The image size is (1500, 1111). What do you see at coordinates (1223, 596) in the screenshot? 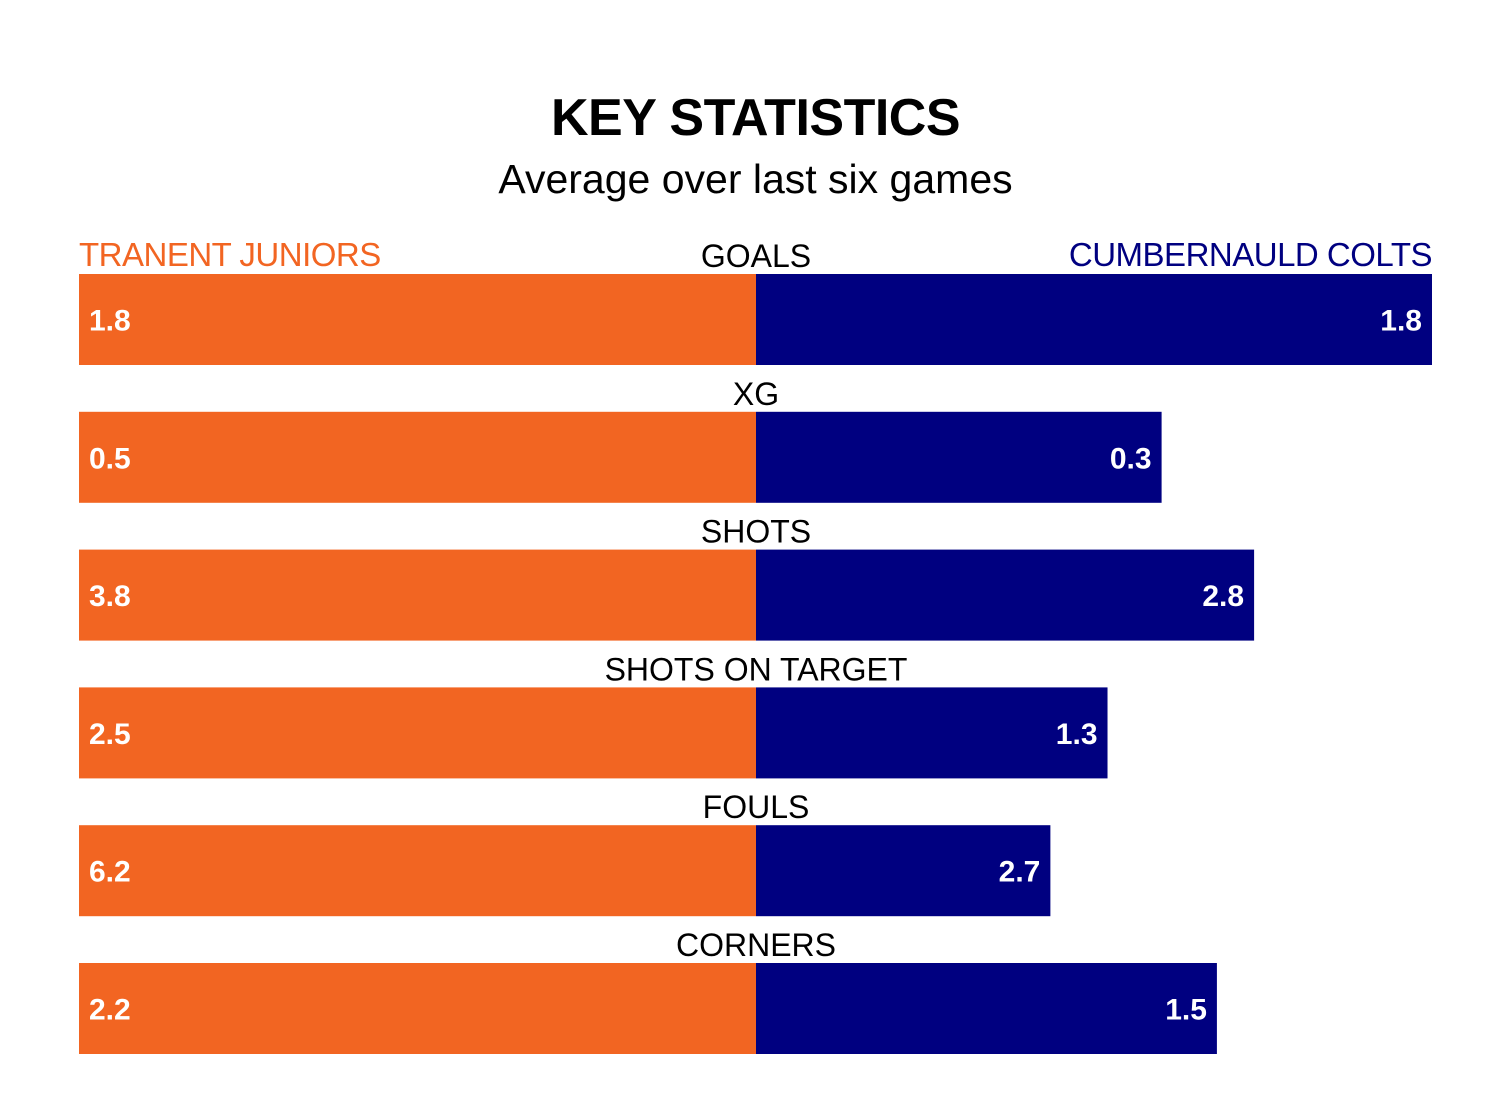
I see `away-value-label: 2.8` at bounding box center [1223, 596].